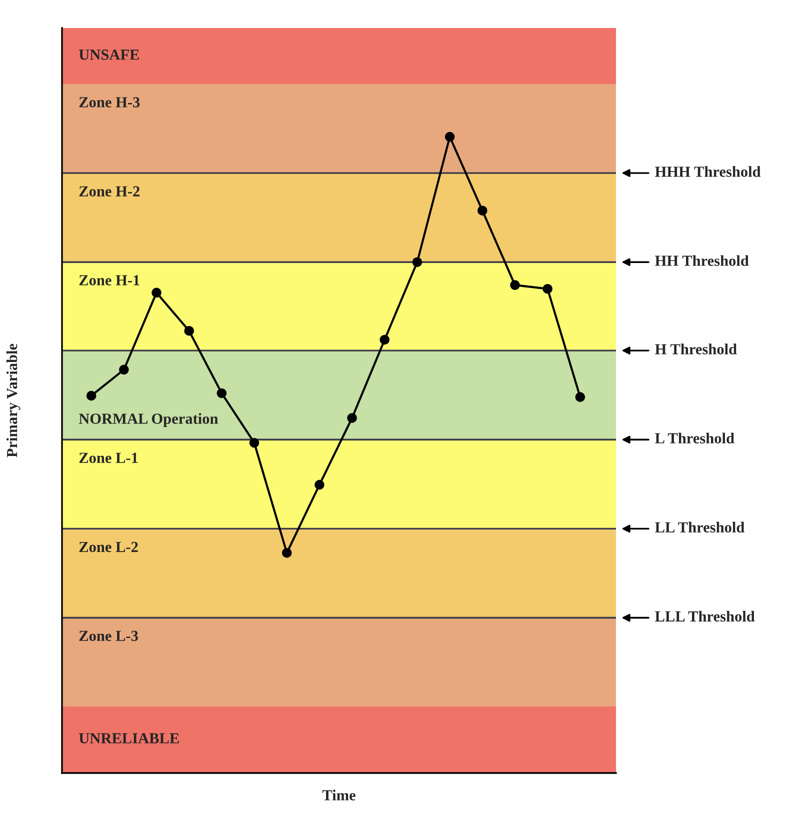 The image size is (806, 813). Describe the element at coordinates (108, 636) in the screenshot. I see `band-label: Zone L-3` at that location.